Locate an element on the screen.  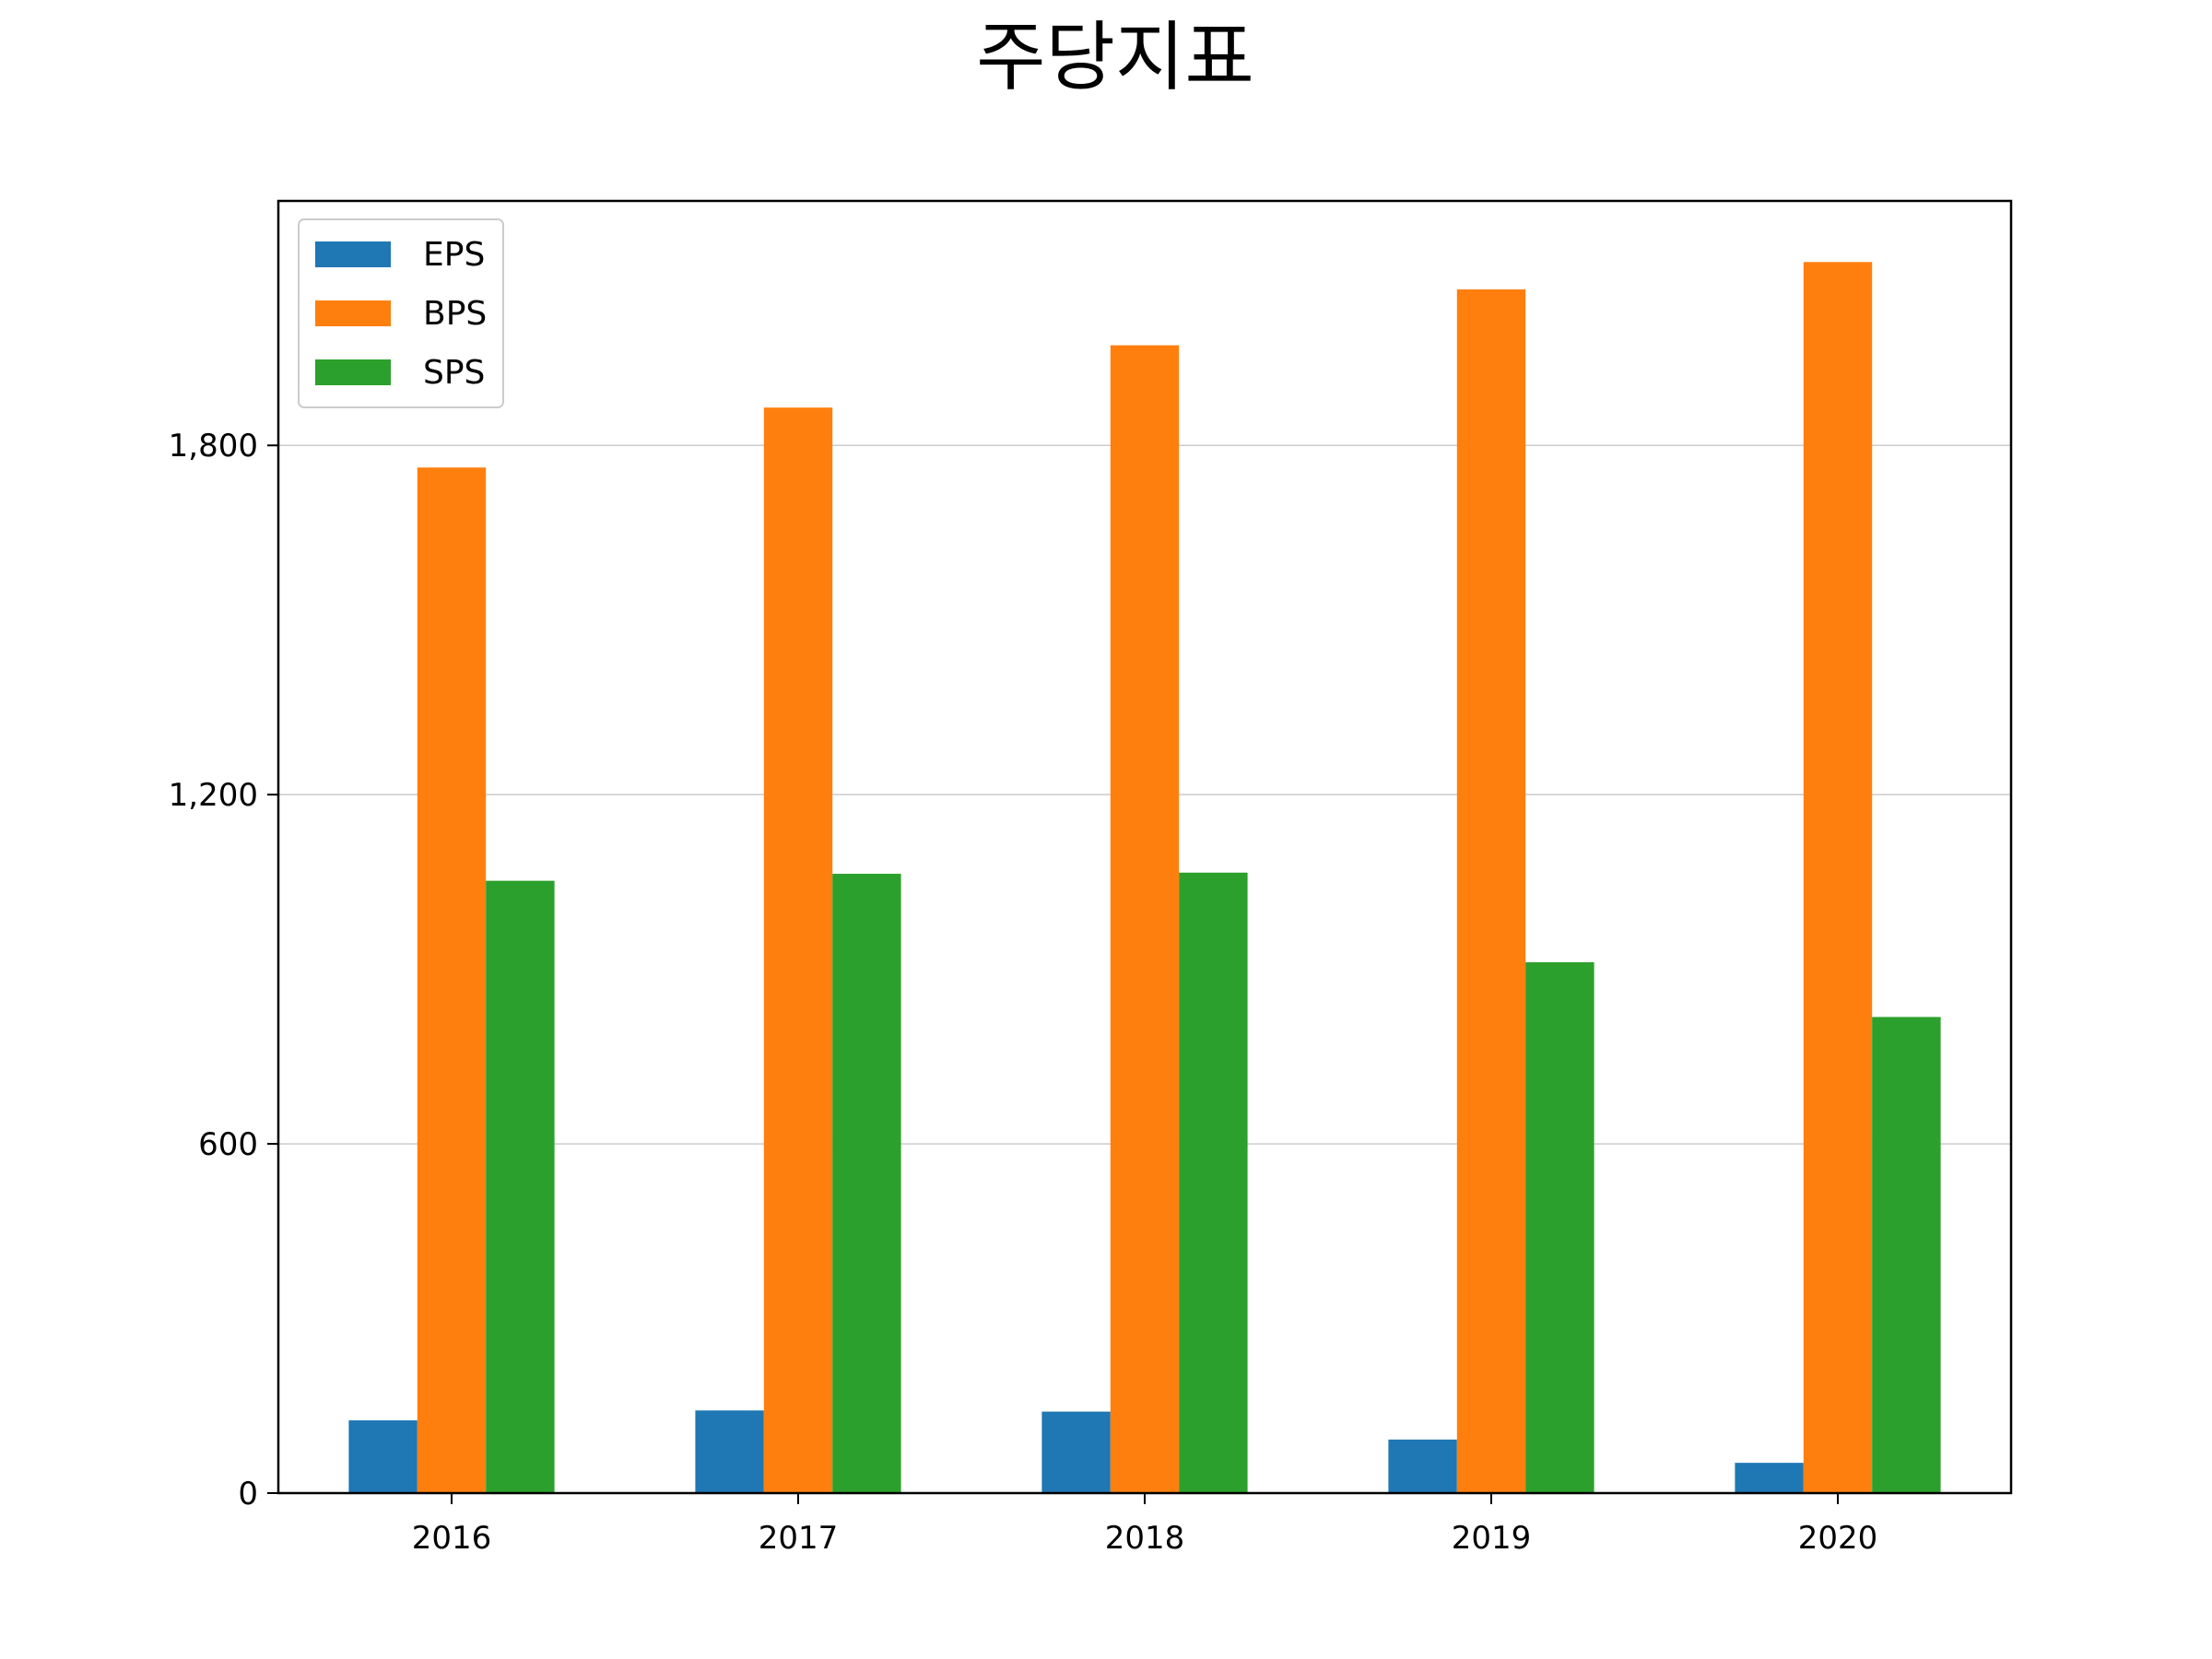
x-tick-label: 2018 is located at coordinates (1145, 1538).